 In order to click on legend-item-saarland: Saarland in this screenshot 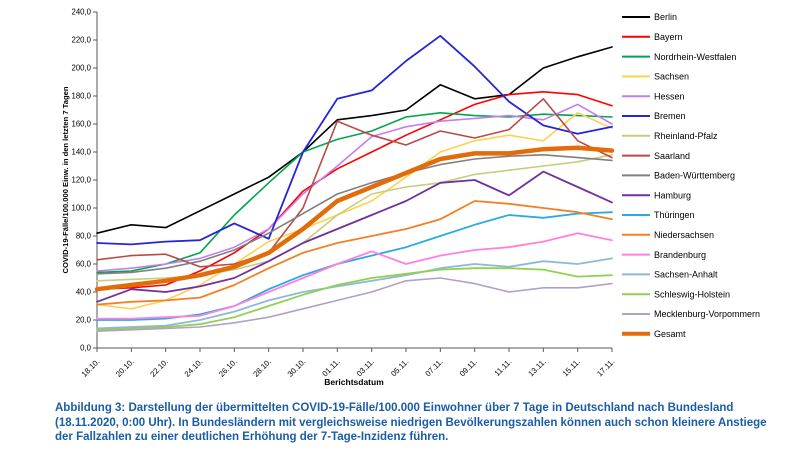, I will do `click(656, 156)`.